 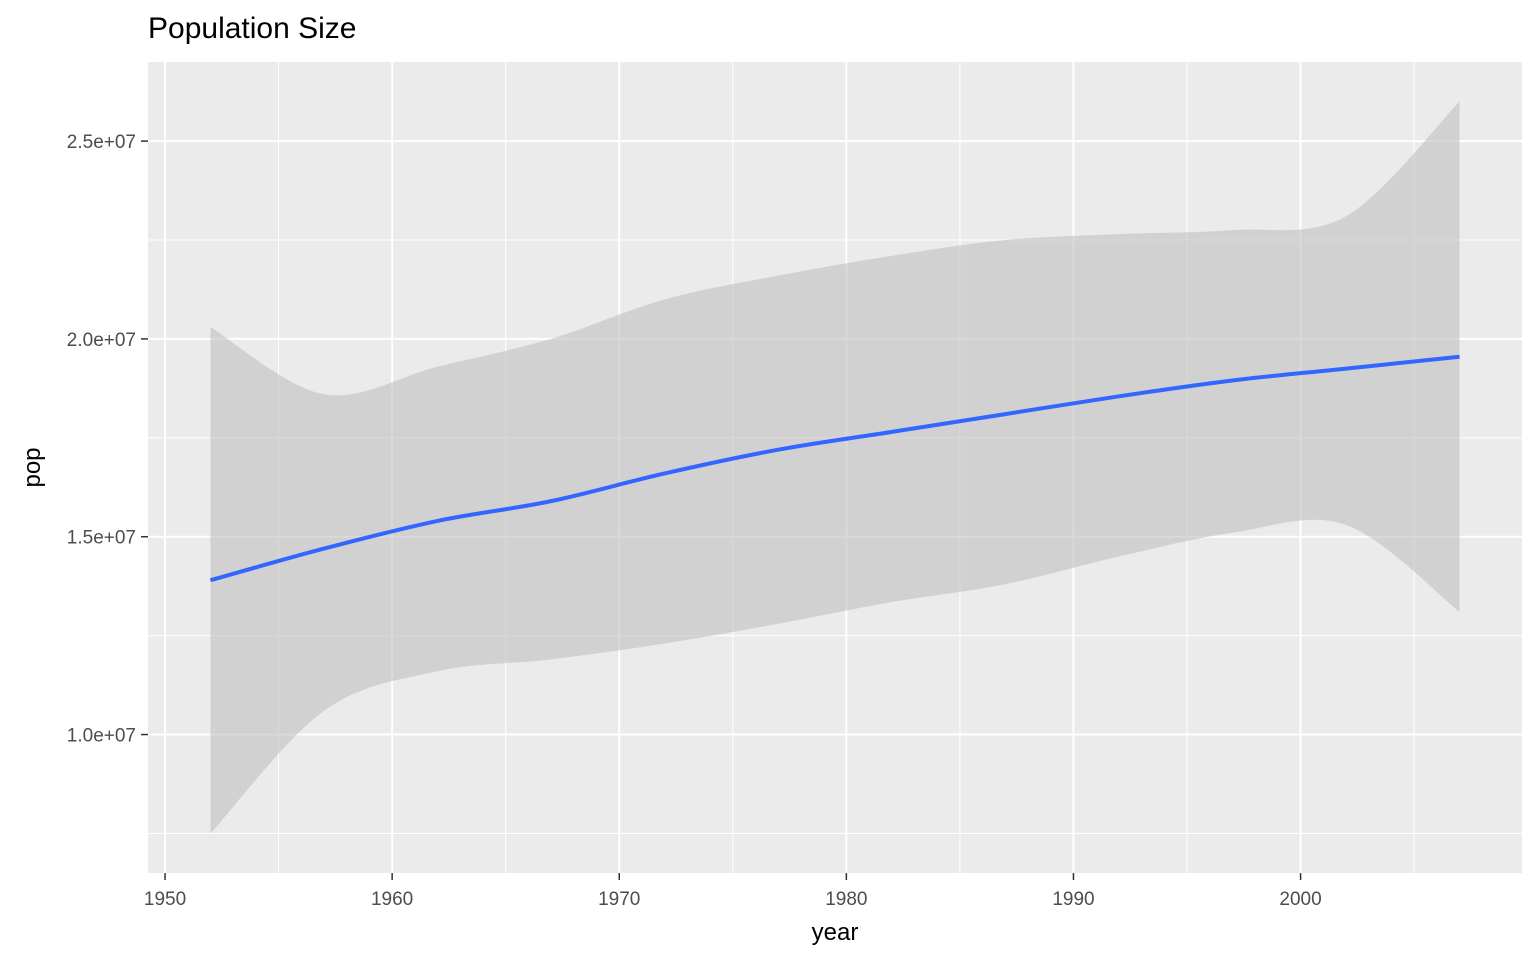 What do you see at coordinates (101, 736) in the screenshot?
I see `y-tick-label: 1.0e+07` at bounding box center [101, 736].